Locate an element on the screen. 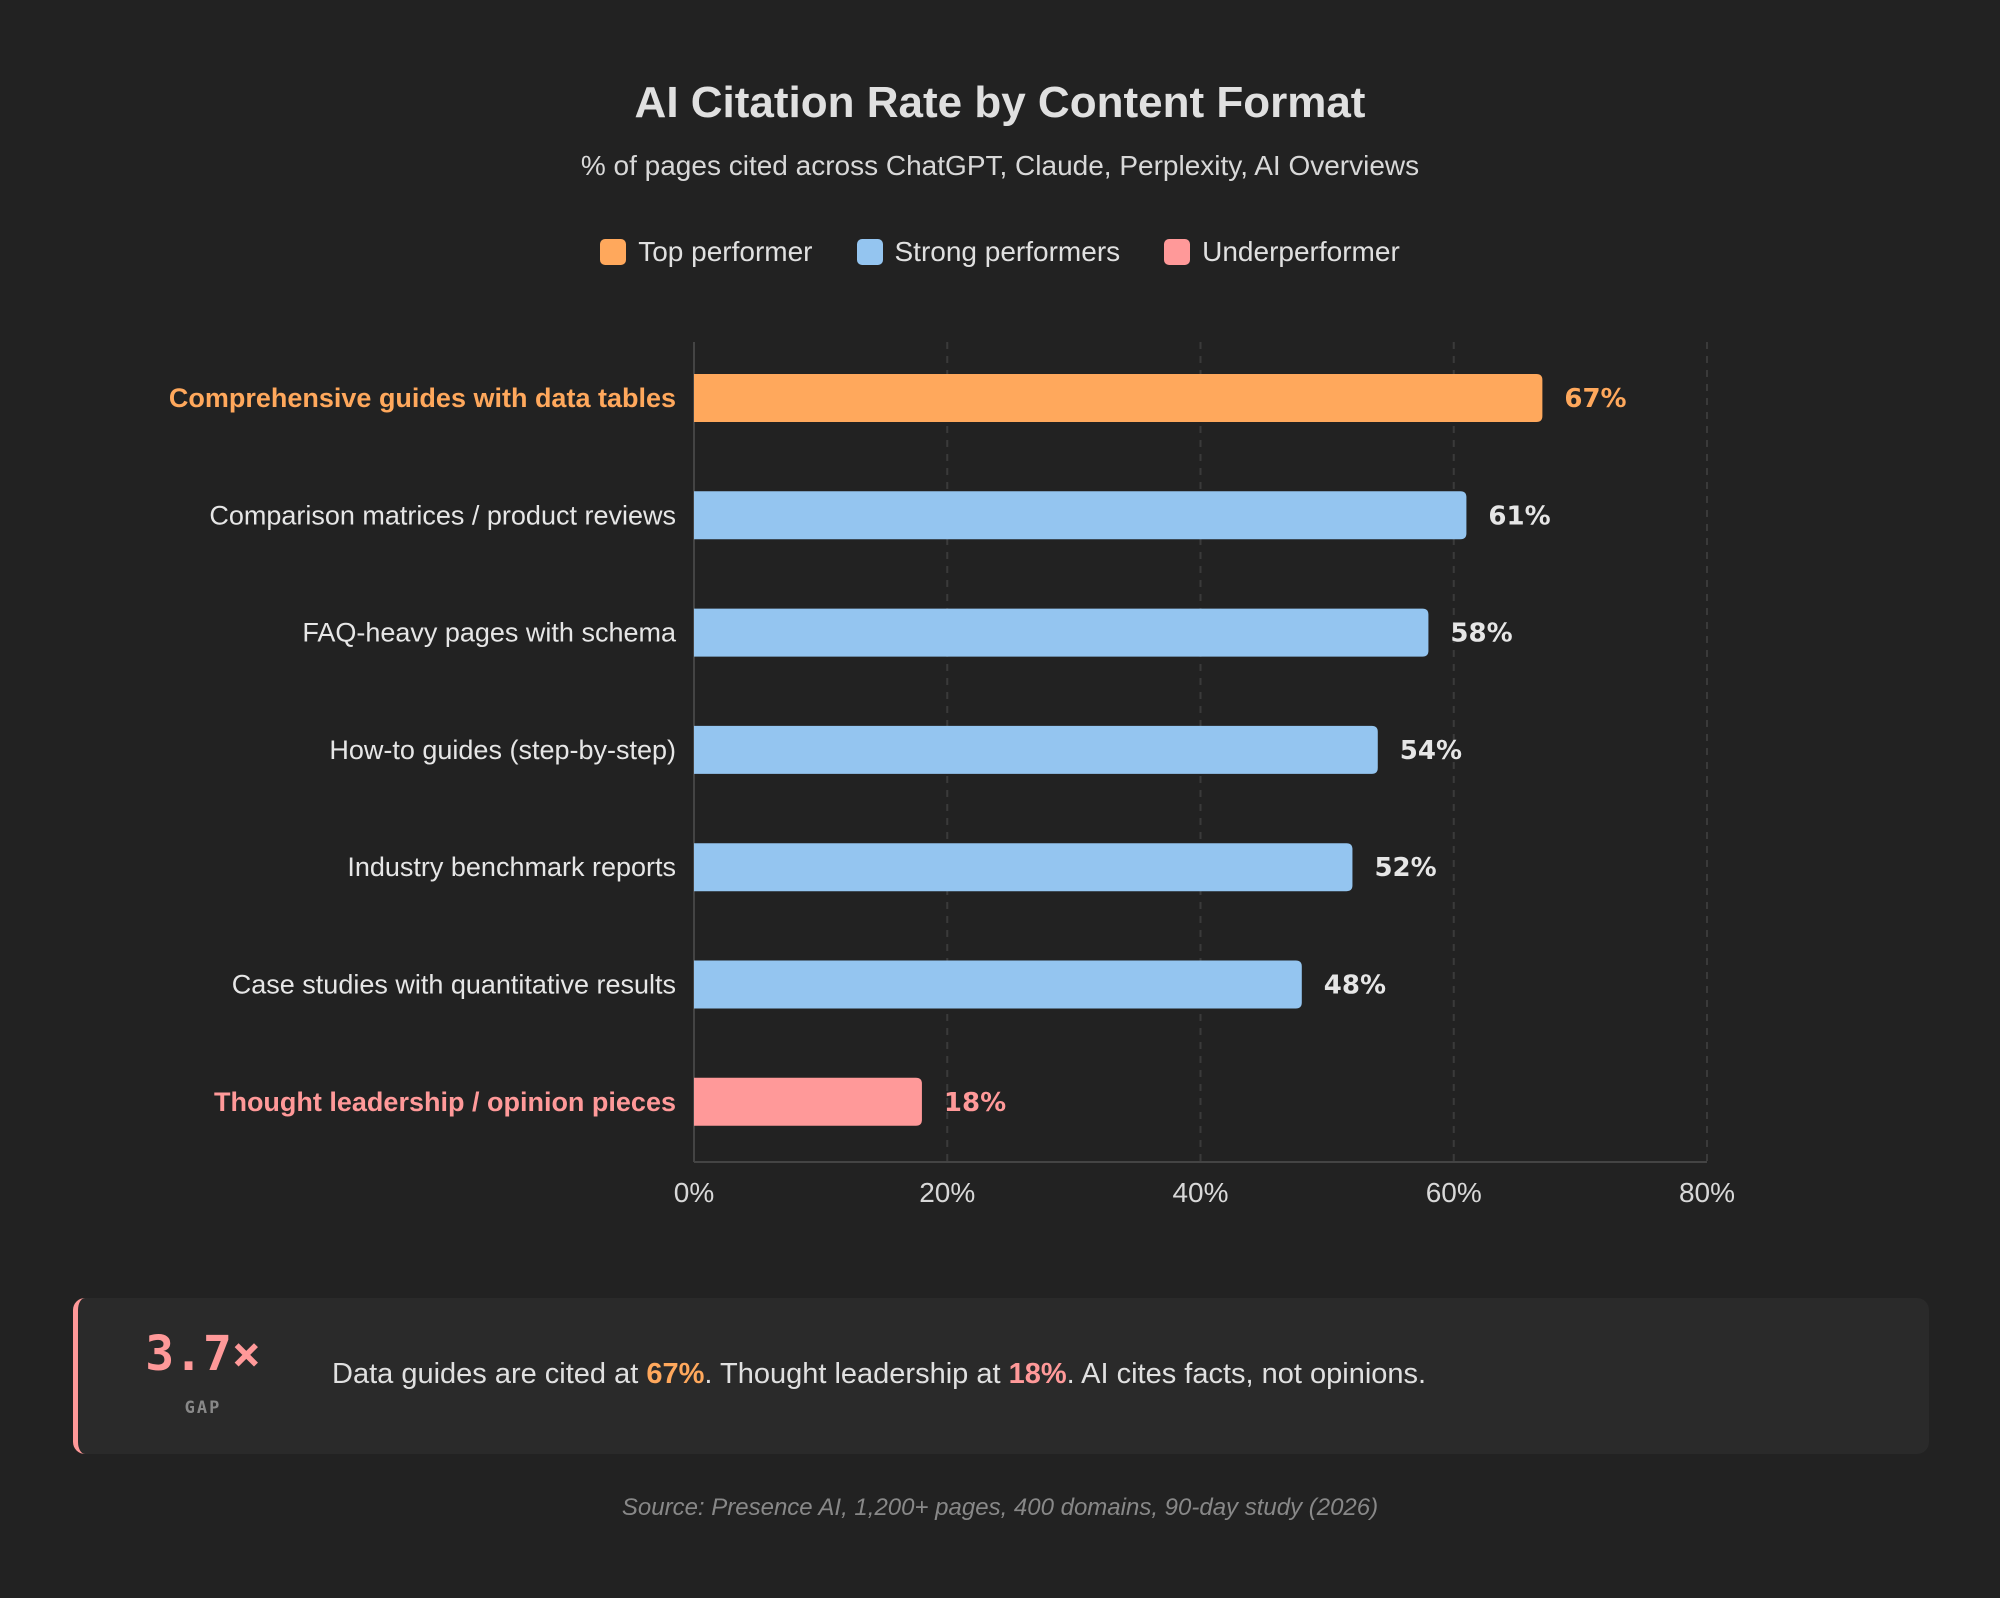 Image resolution: width=2000 pixels, height=1598 pixels. data-label: 67% is located at coordinates (1595, 399).